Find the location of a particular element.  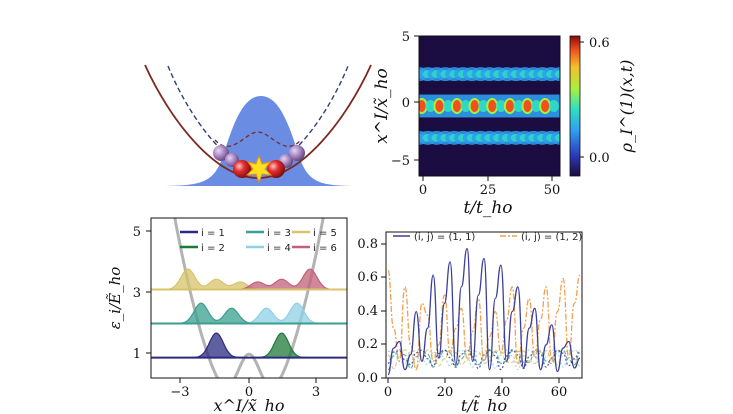

energy-ticks is located at coordinates (231, 306).